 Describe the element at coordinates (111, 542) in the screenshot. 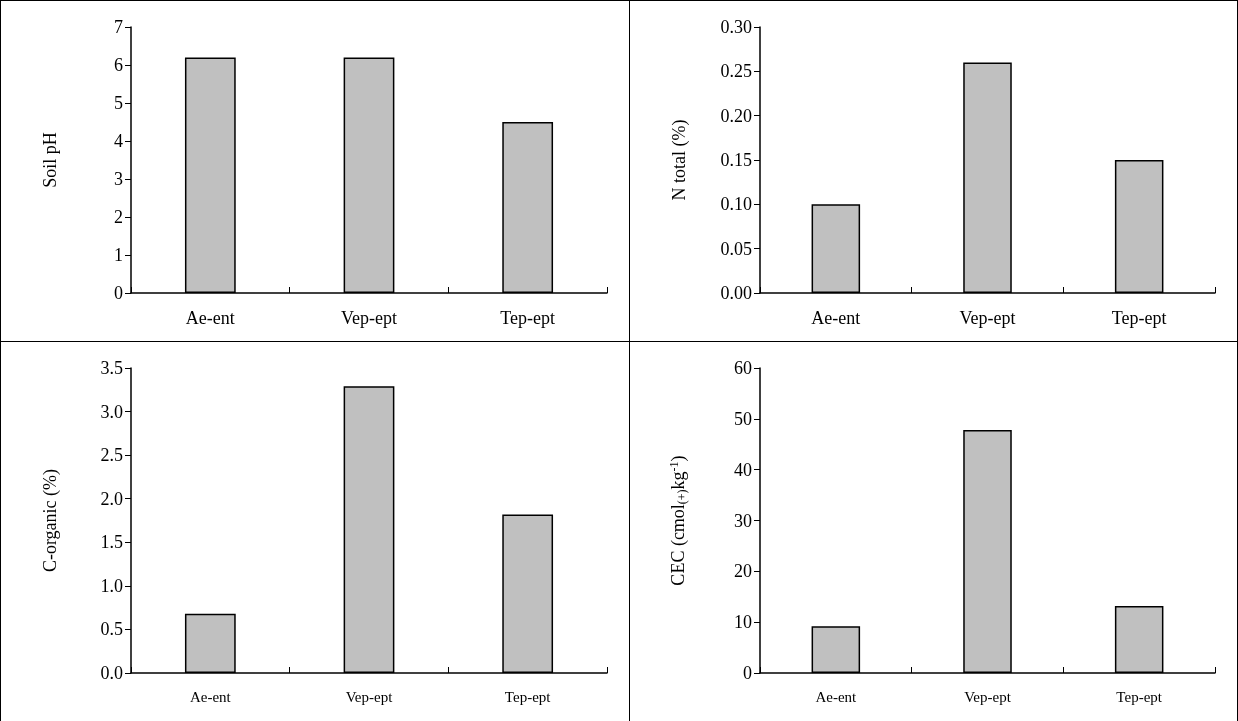

I see `y-tick-label: 1.5` at that location.